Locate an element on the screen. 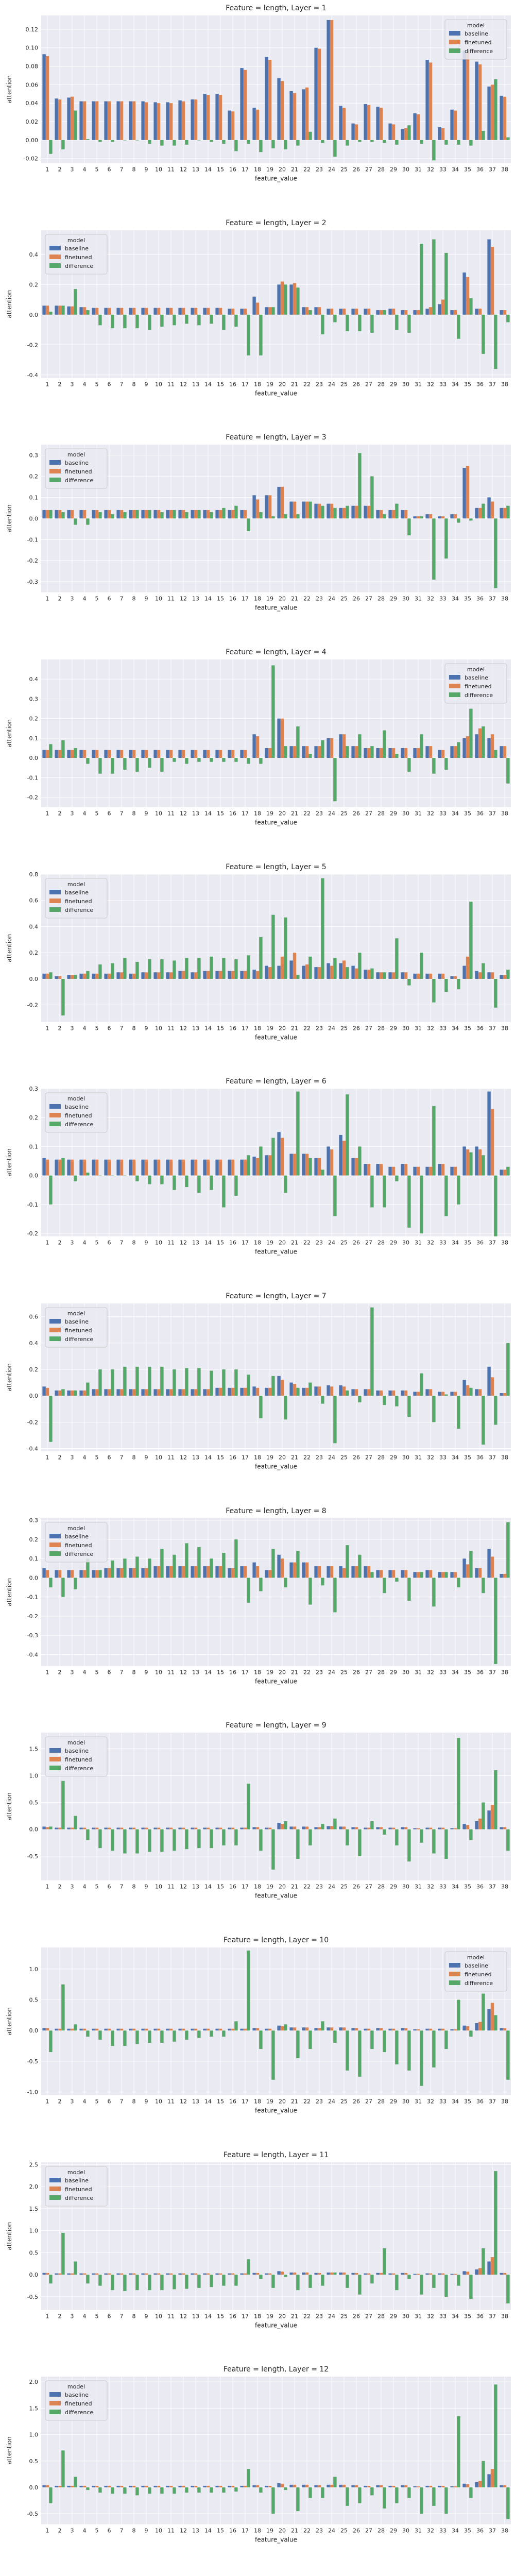  x-tick-label: 13 is located at coordinates (195, 1672).